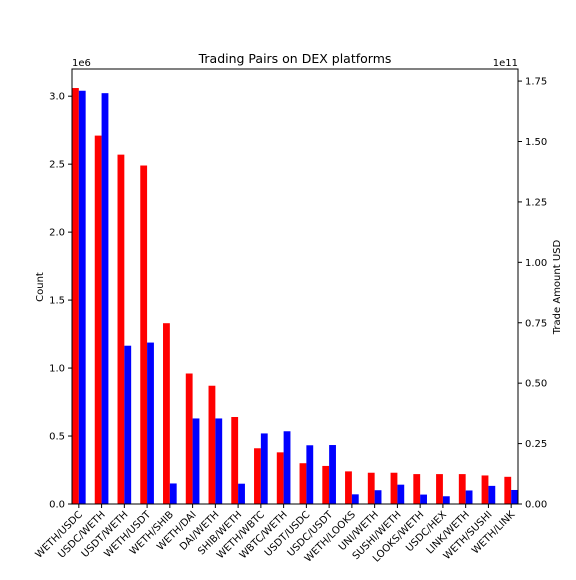 The image size is (576, 580). I want to click on y-tick-label: 0.0, so click(57, 505).